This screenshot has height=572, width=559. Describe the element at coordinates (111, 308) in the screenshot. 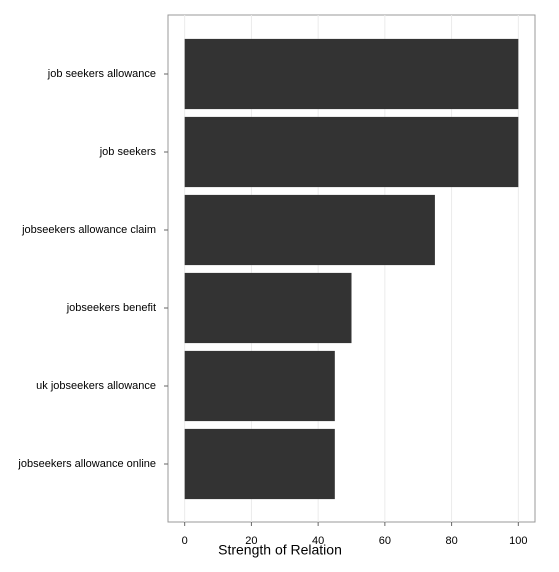

I see `y-tick-label: jobseekers benefit` at that location.